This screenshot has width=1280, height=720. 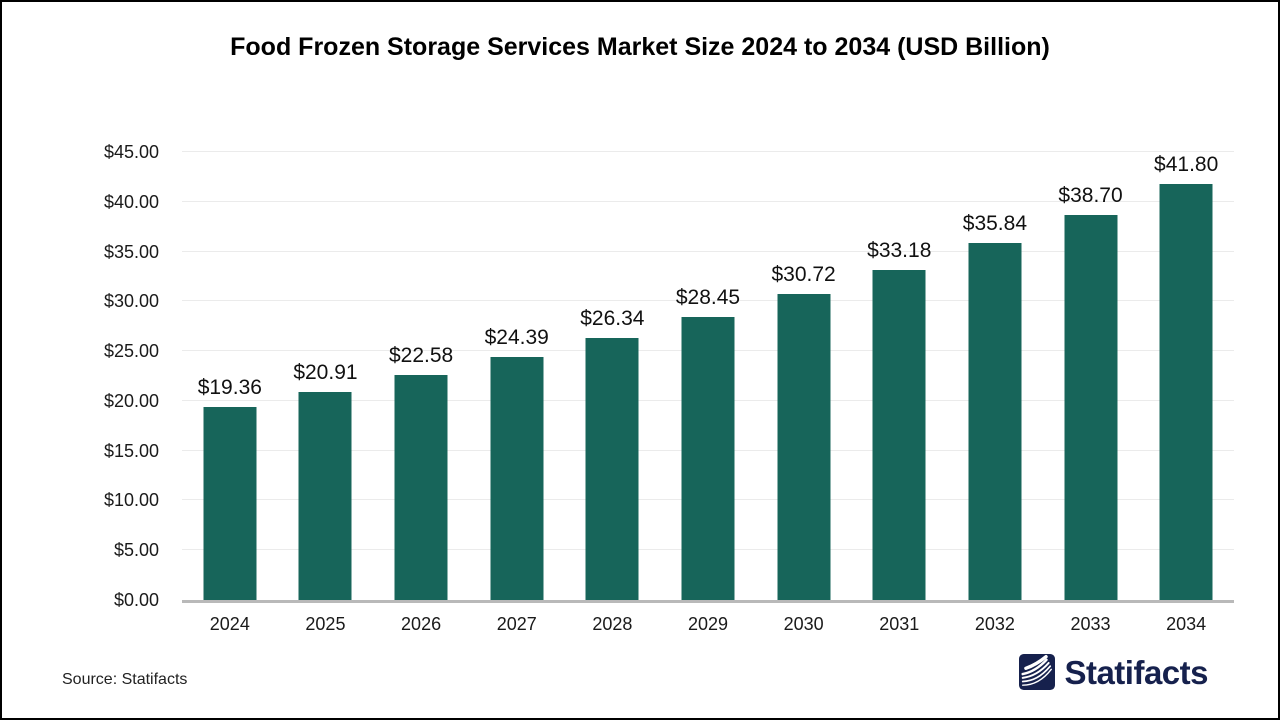 What do you see at coordinates (995, 224) in the screenshot?
I see `bar-value-label: $35.84` at bounding box center [995, 224].